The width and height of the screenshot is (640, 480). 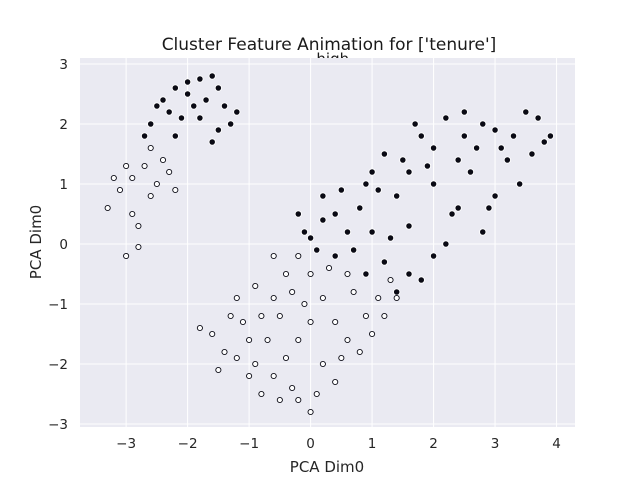 I want to click on x-tick-label: 0, so click(x=310, y=444).